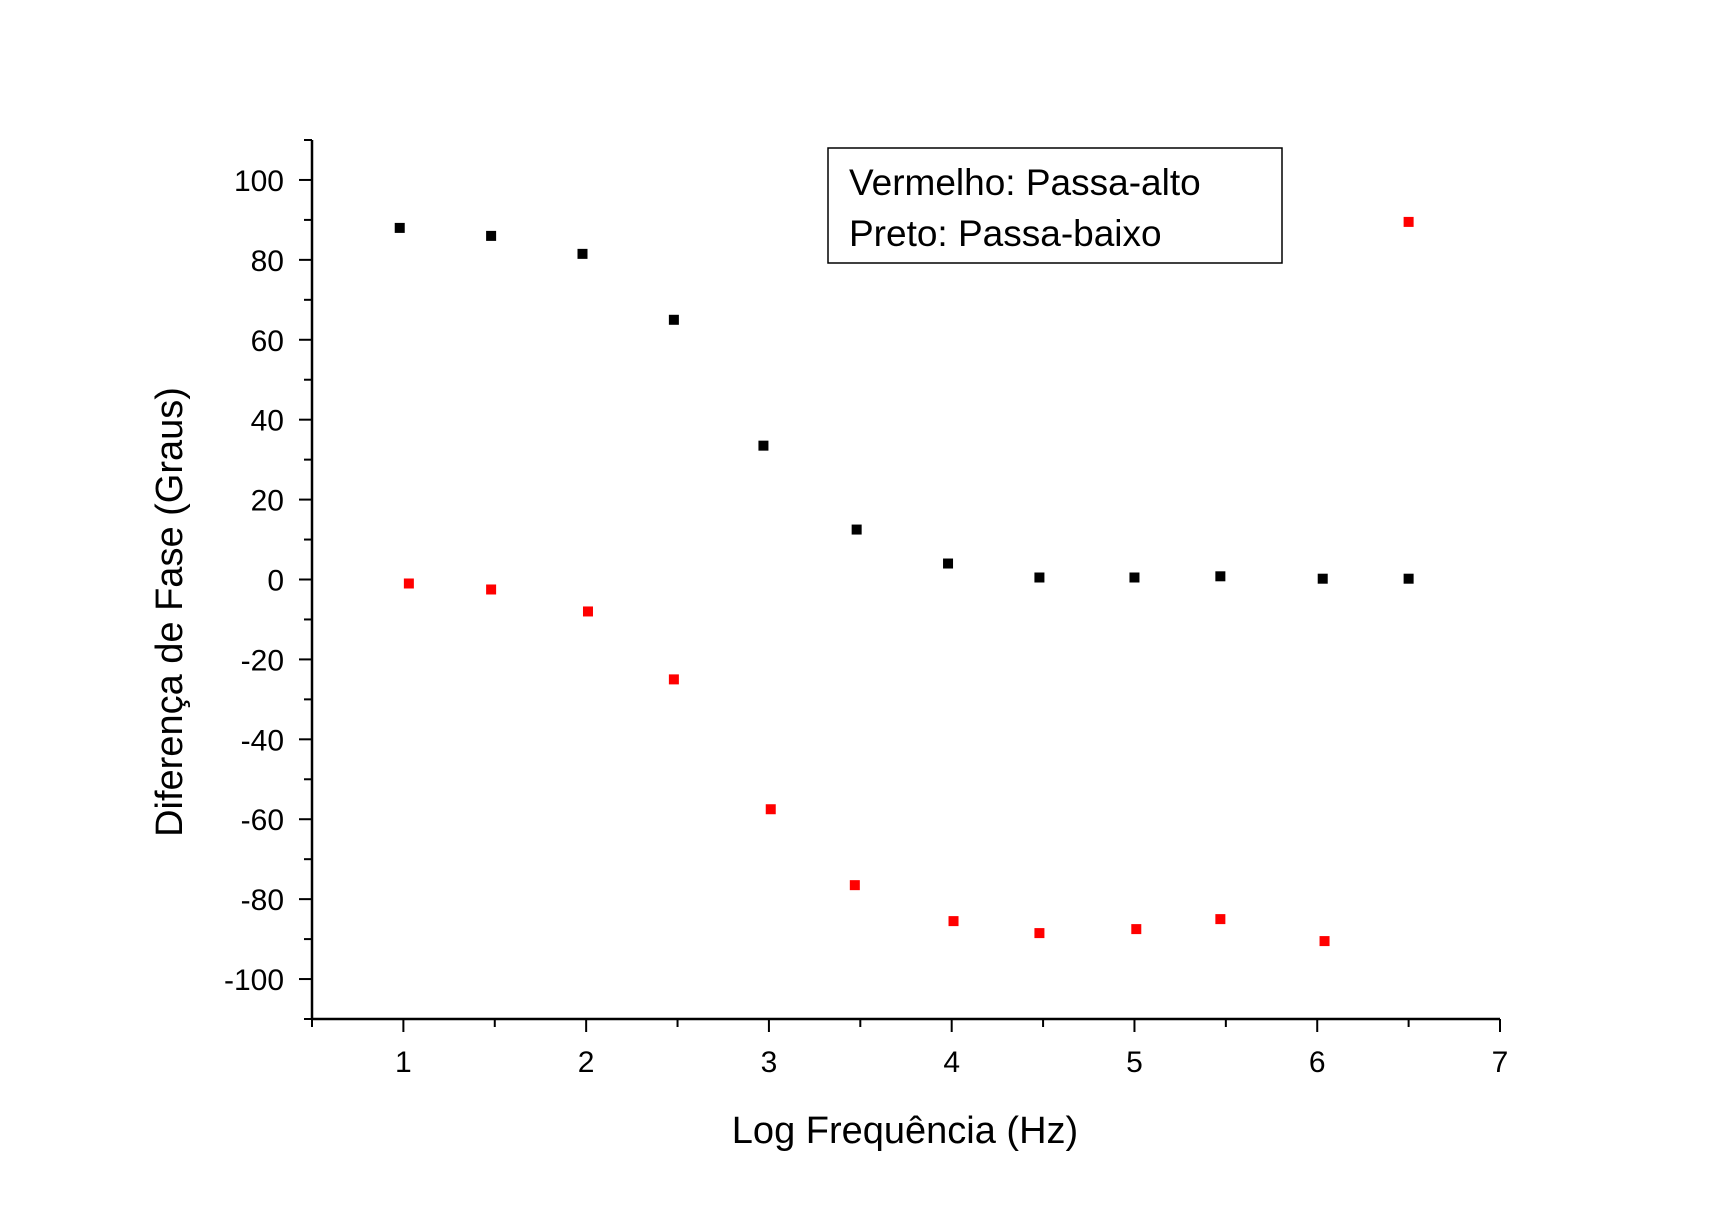 The image size is (1725, 1209). I want to click on x-tick-label: 7, so click(1500, 1062).